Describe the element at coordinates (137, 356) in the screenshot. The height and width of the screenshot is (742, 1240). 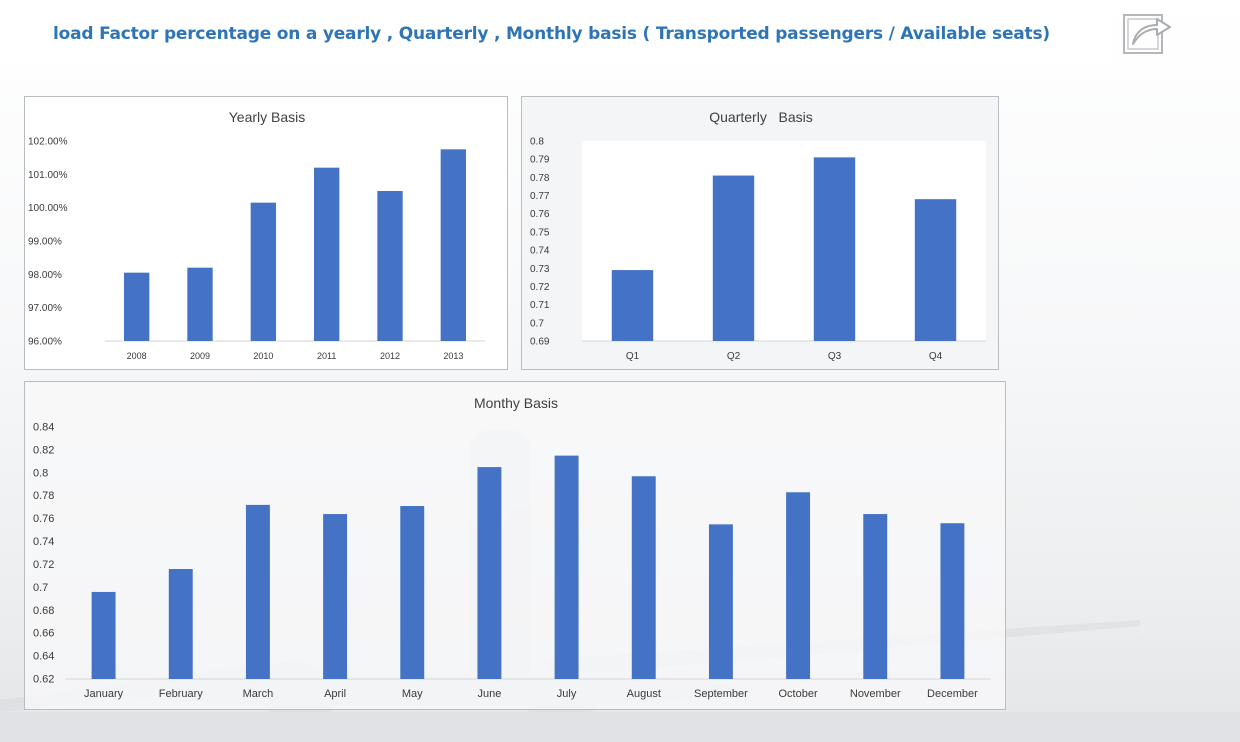
I see `x-tick-label: 2008` at that location.